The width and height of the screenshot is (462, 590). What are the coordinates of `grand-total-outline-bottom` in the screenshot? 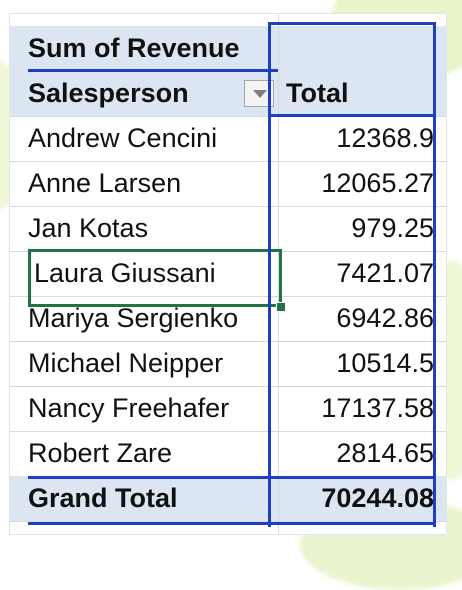 It's located at (232, 523).